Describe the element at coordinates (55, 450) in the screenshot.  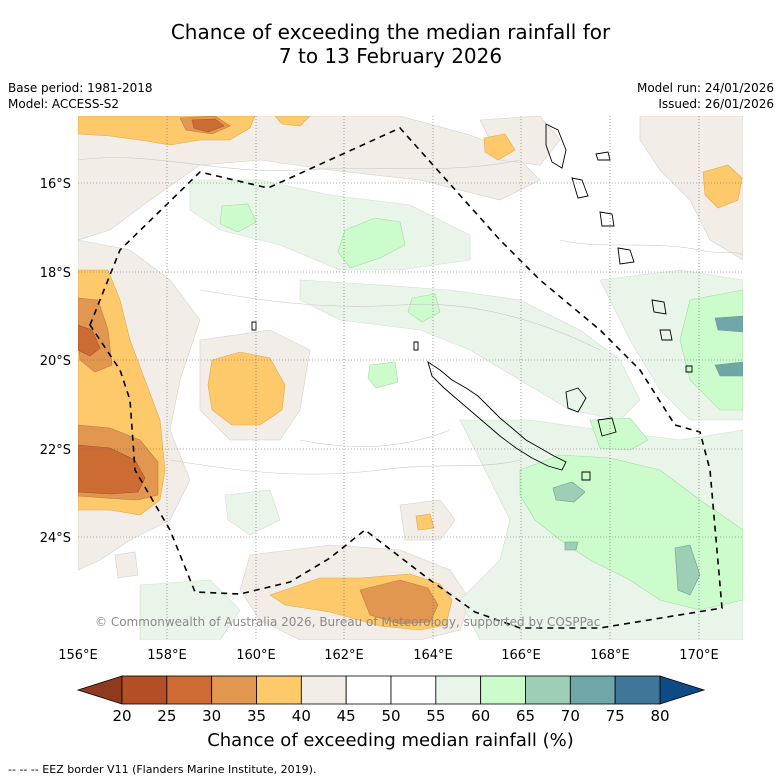
I see `lat-tick-22s: 22°S` at that location.